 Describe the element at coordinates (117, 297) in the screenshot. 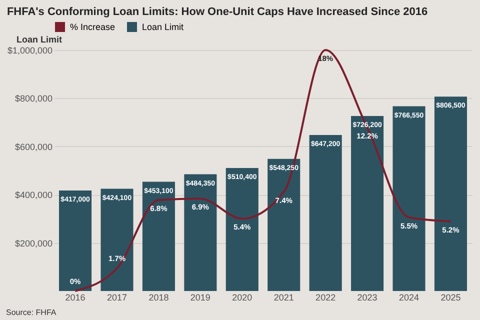

I see `x-tick-label: 2017` at that location.